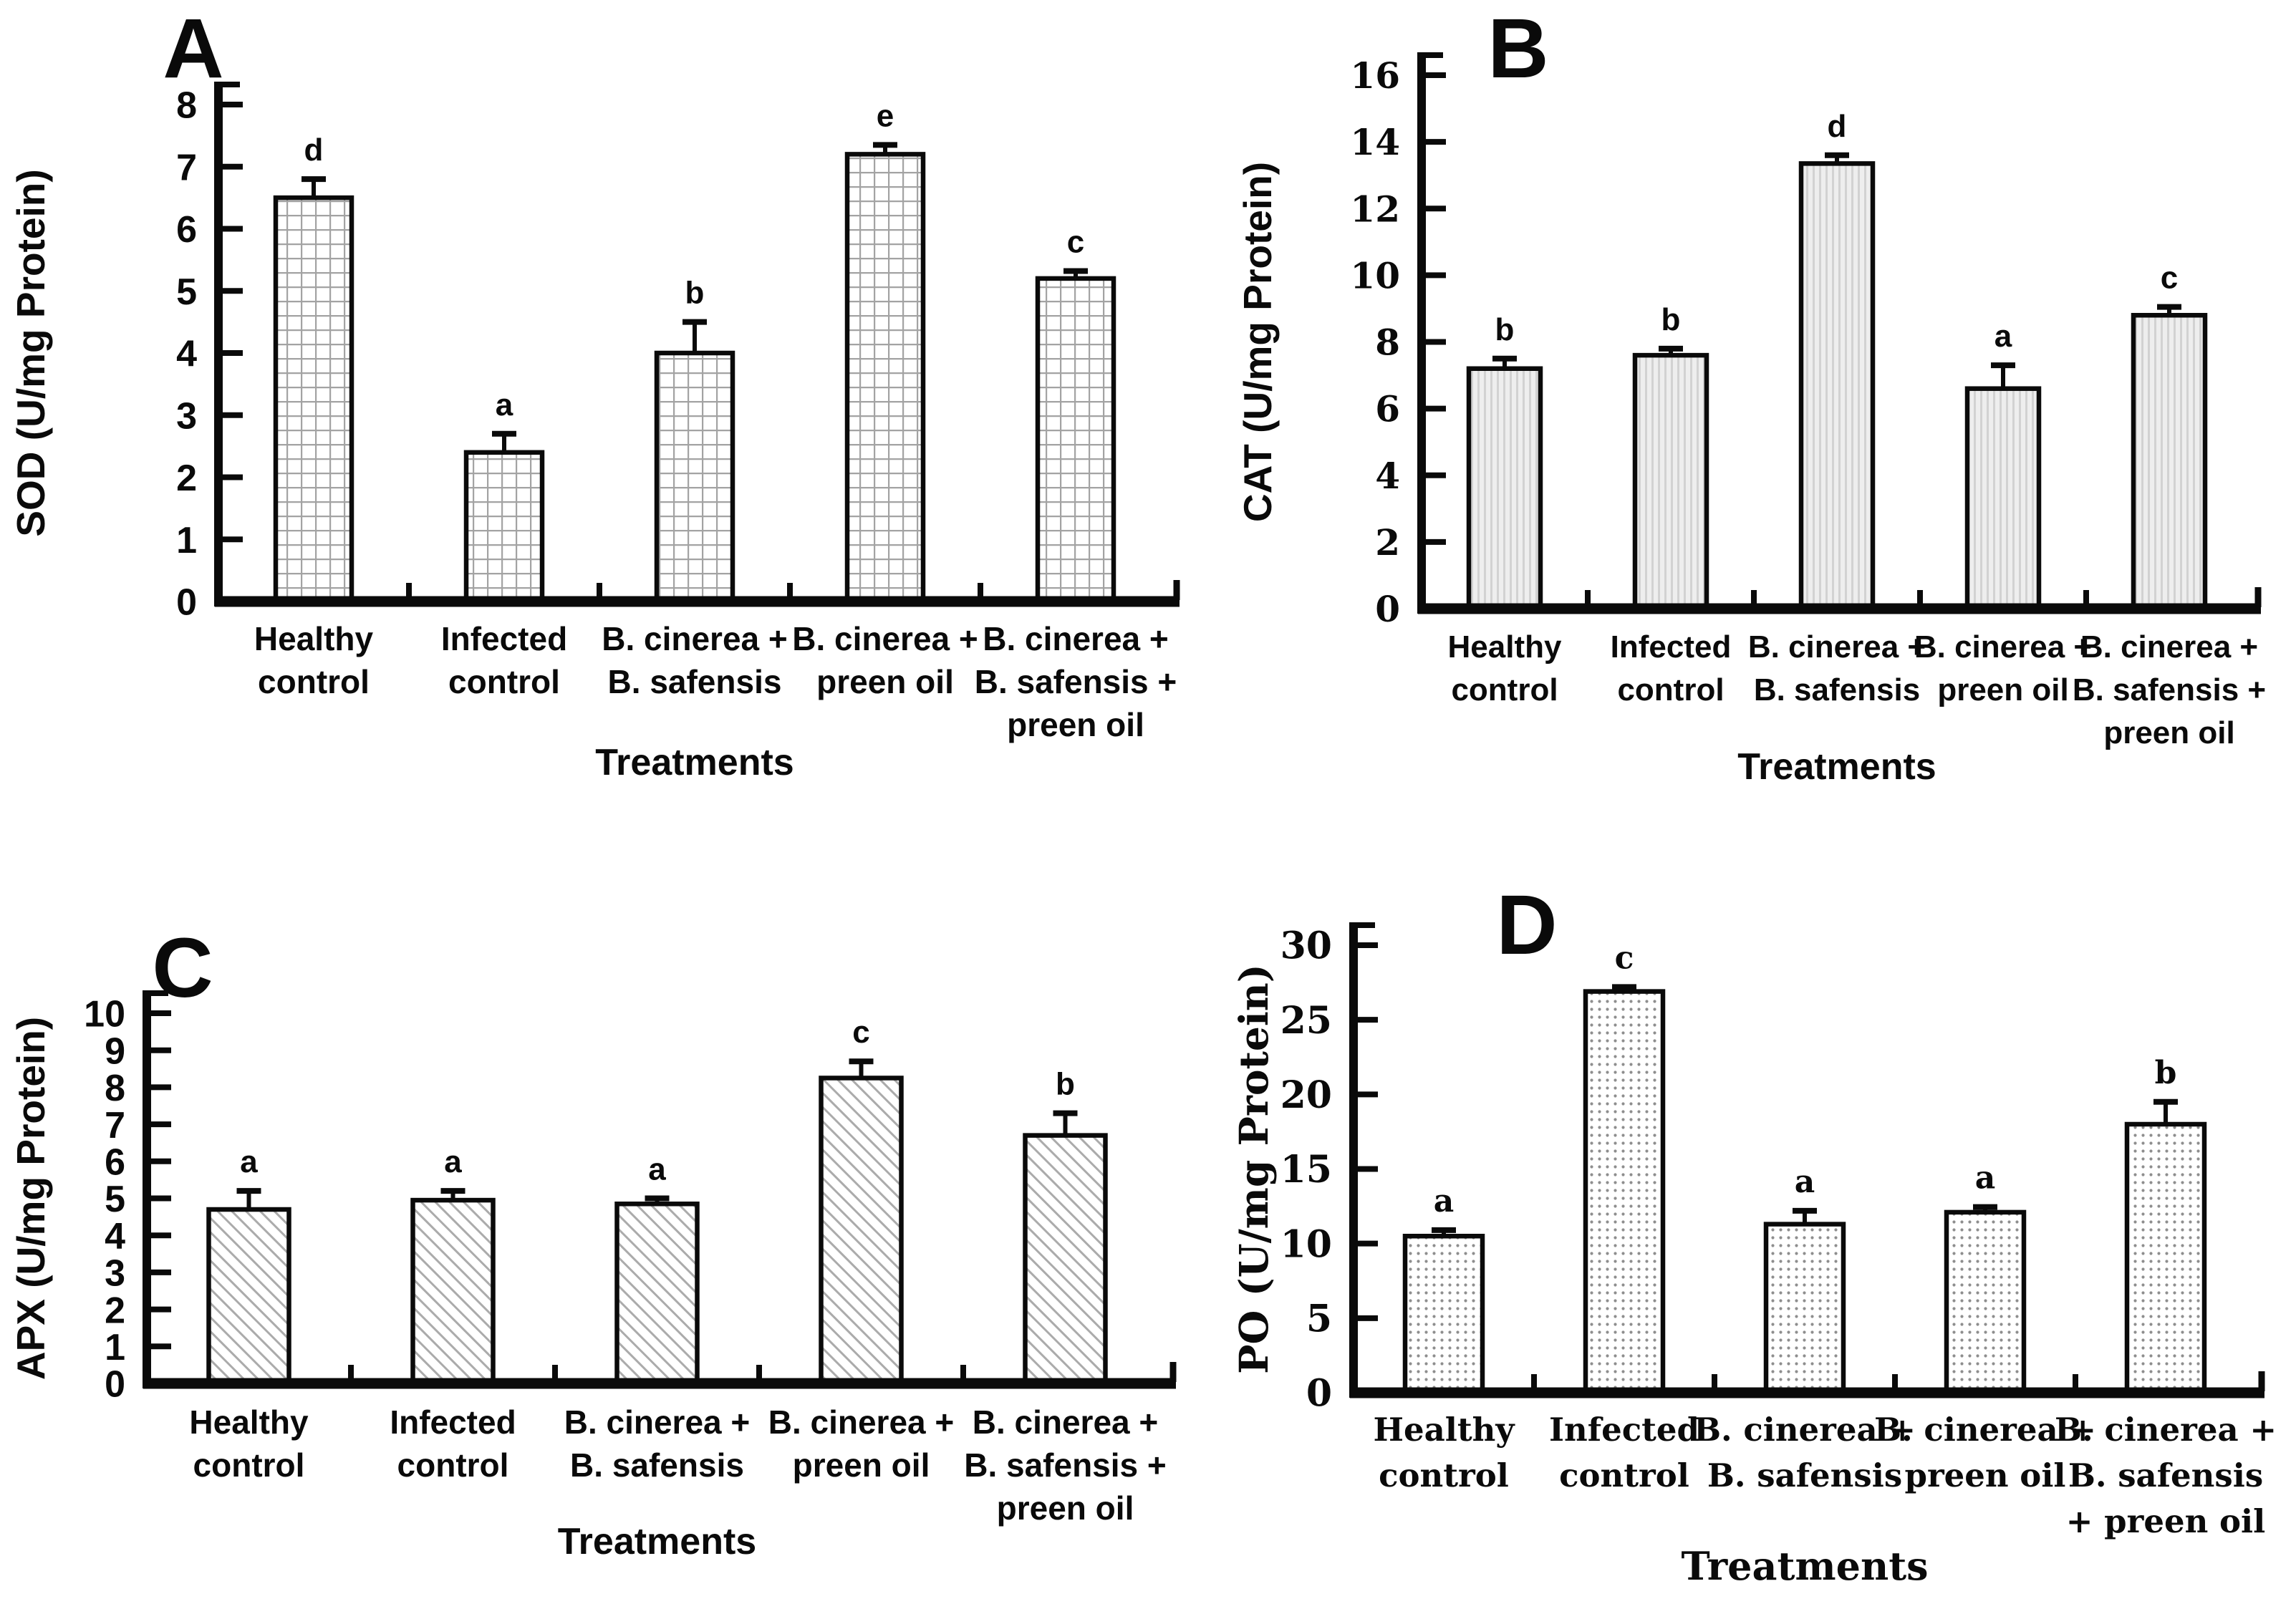  What do you see at coordinates (31, 352) in the screenshot?
I see `y-axis-title: SOD (U/mg Protein)` at bounding box center [31, 352].